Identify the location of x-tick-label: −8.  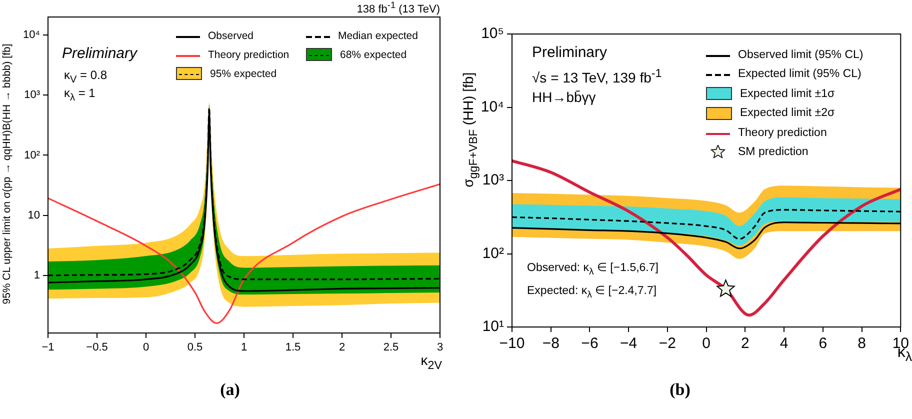
(551, 343).